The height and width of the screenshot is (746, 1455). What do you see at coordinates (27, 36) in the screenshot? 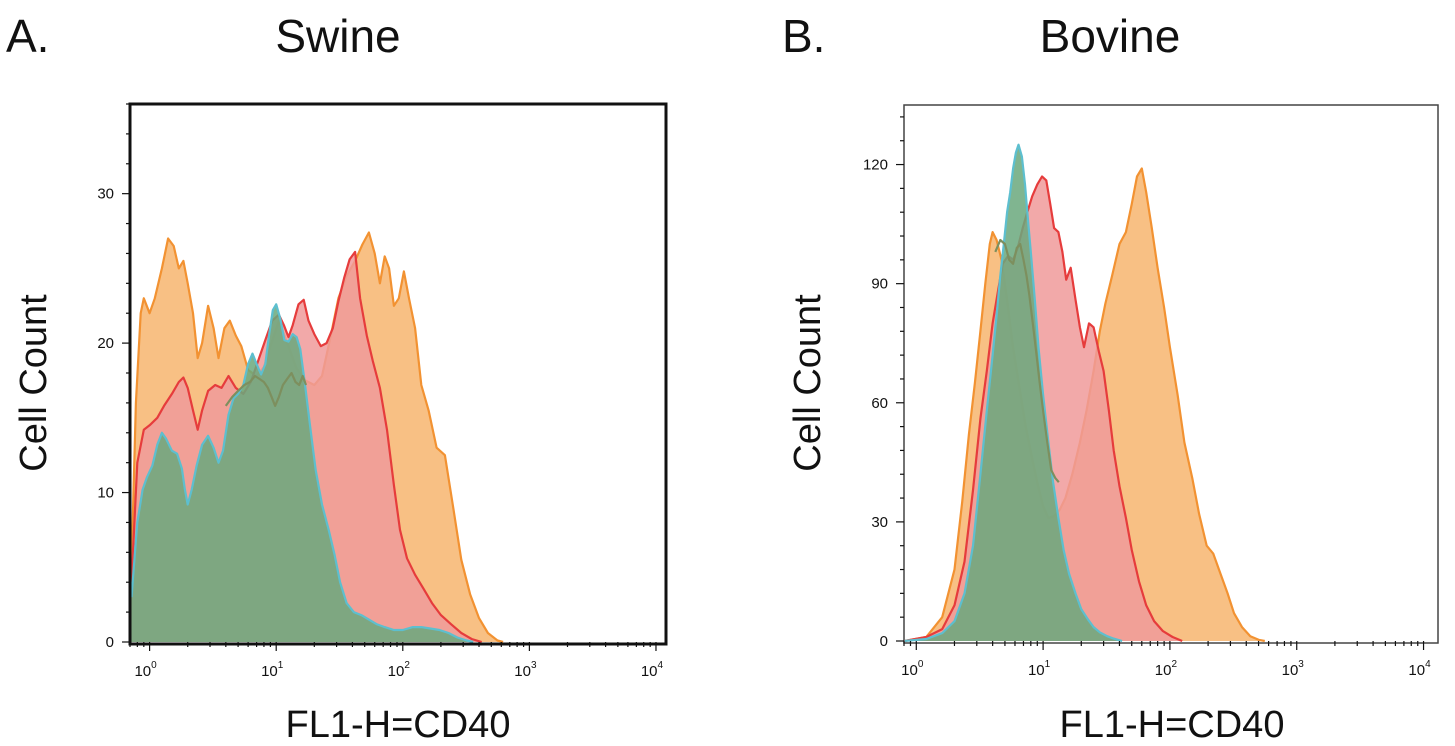
I see `panel-a-letter: A.` at bounding box center [27, 36].